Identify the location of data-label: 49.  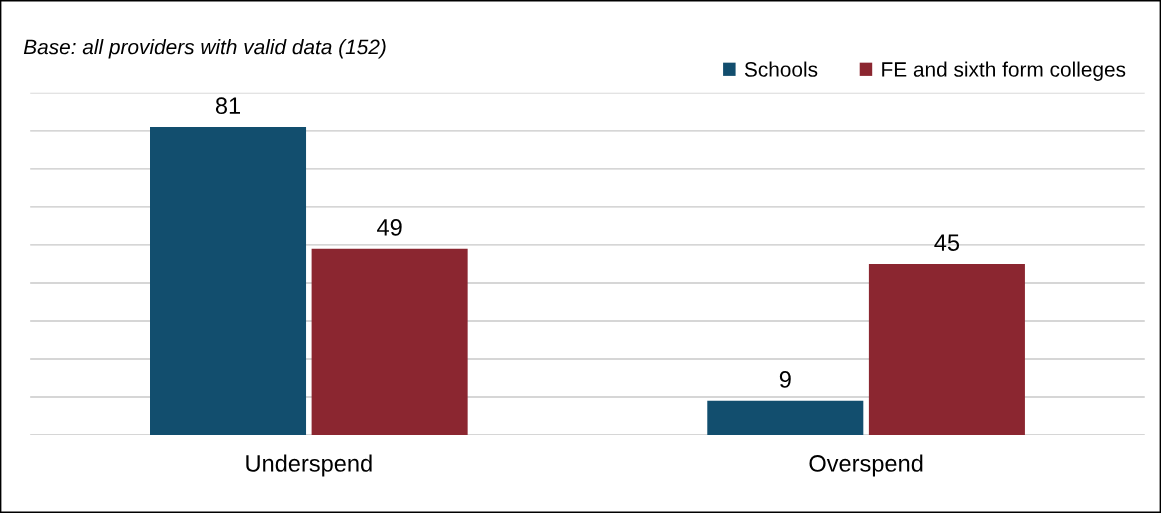
(389, 227).